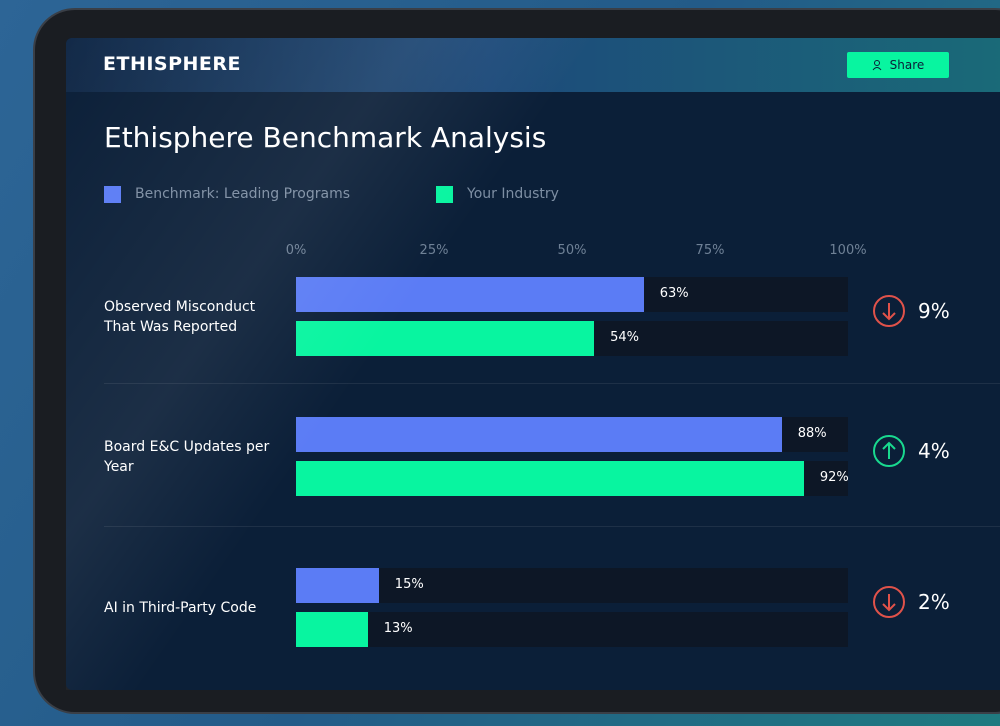 The width and height of the screenshot is (1000, 726). Describe the element at coordinates (907, 65) in the screenshot. I see `share-label: Share` at that location.